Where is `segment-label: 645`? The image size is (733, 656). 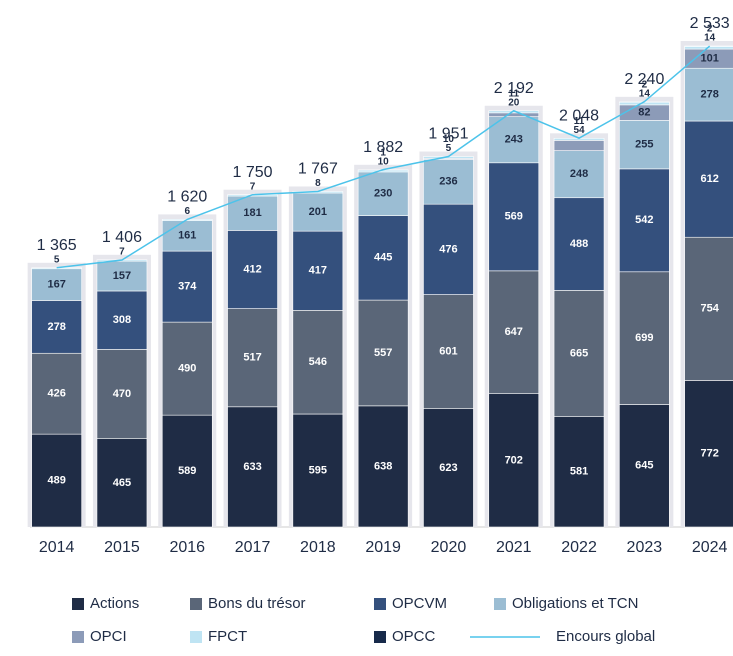
segment-label: 645 is located at coordinates (644, 466).